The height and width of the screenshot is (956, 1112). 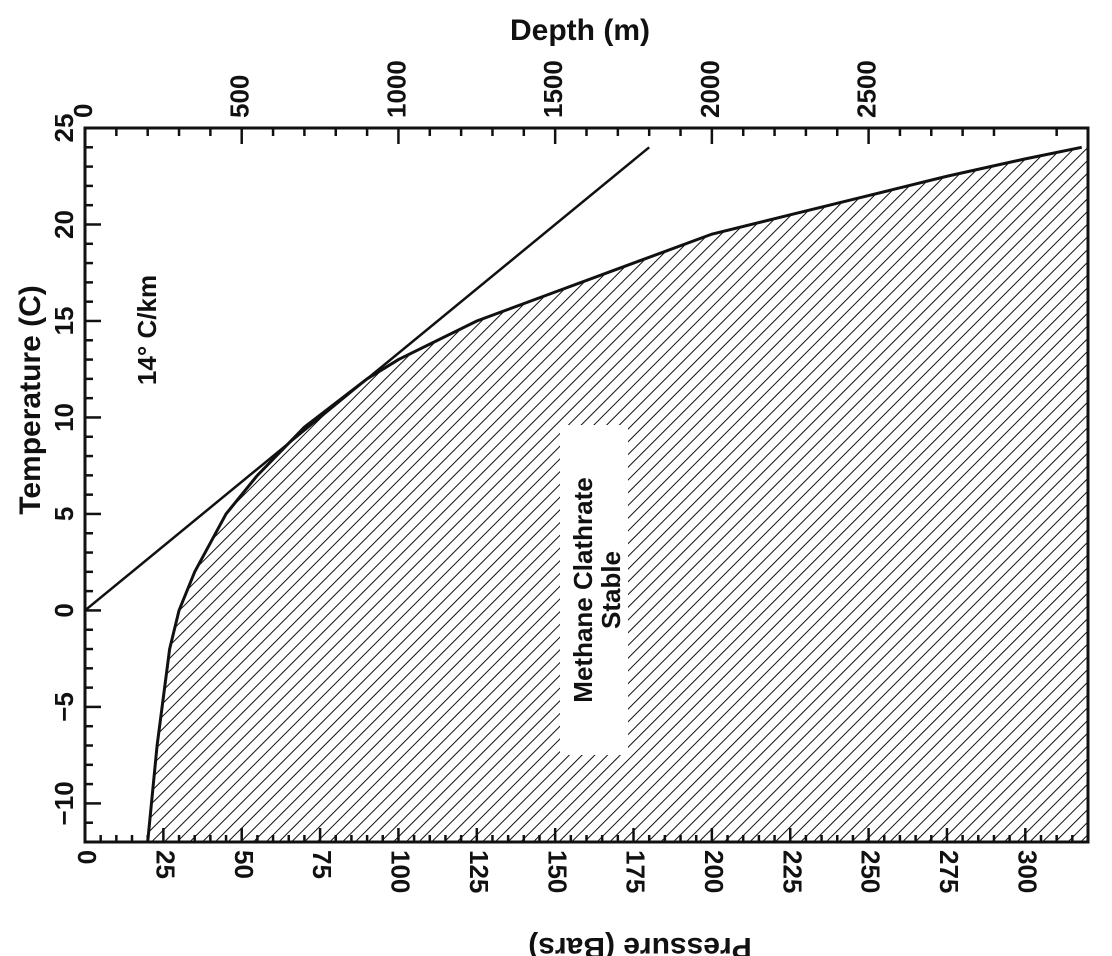 I want to click on depth-tick-label: 0, so click(x=83, y=111).